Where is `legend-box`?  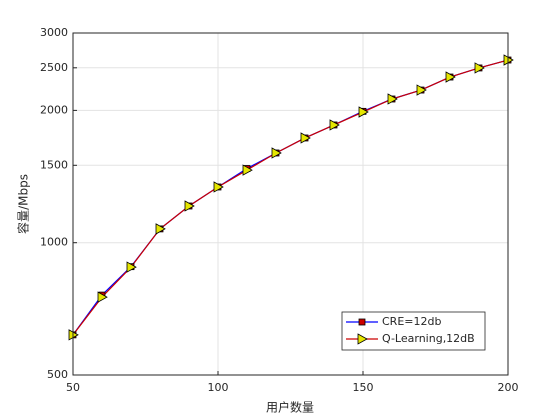 legend-box is located at coordinates (413, 331).